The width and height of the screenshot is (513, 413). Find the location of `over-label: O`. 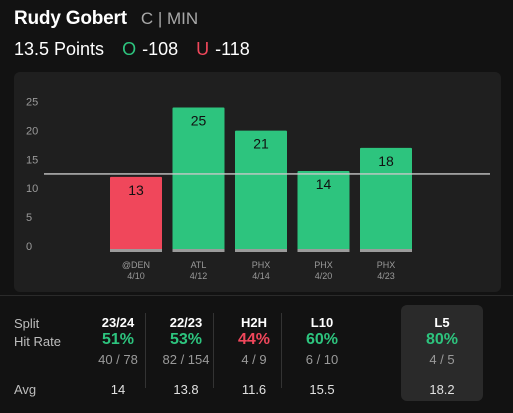

over-label: O is located at coordinates (129, 49).